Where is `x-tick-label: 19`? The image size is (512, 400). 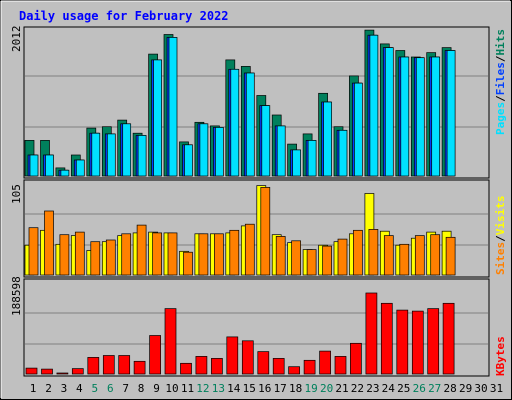
x-tick-label: 19 is located at coordinates (310, 388).